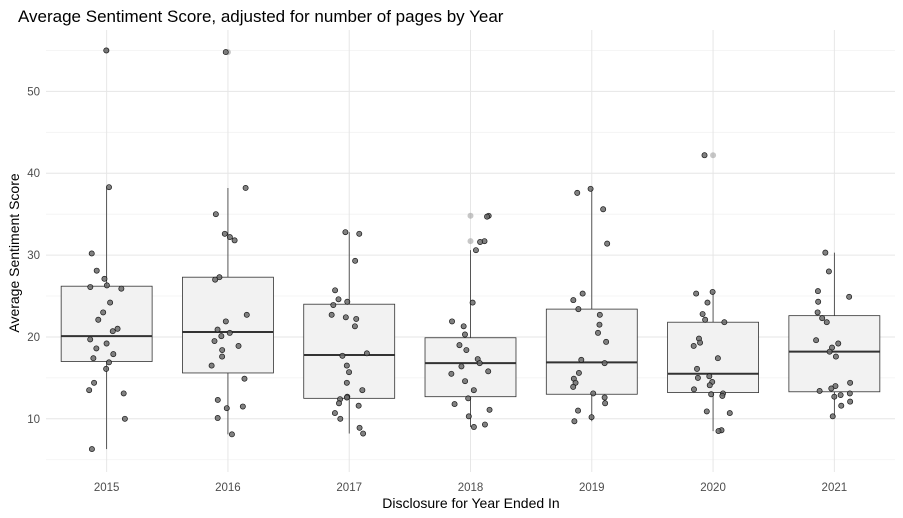 The image size is (903, 518). Describe the element at coordinates (590, 305) in the screenshot. I see `points-2019` at that location.